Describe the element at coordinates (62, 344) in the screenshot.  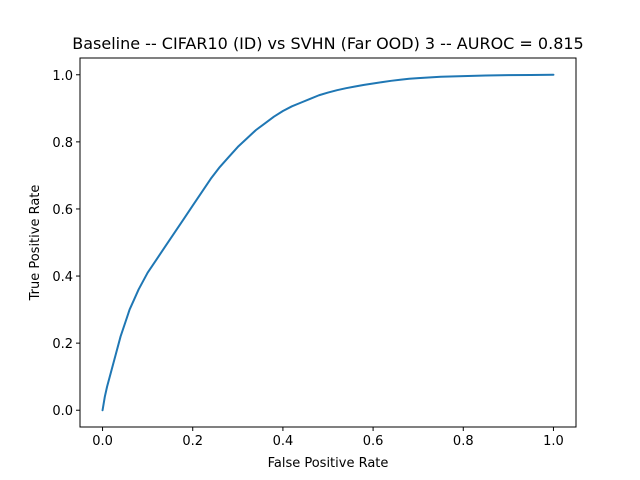
I see `y-tick-label: 0.2` at that location.